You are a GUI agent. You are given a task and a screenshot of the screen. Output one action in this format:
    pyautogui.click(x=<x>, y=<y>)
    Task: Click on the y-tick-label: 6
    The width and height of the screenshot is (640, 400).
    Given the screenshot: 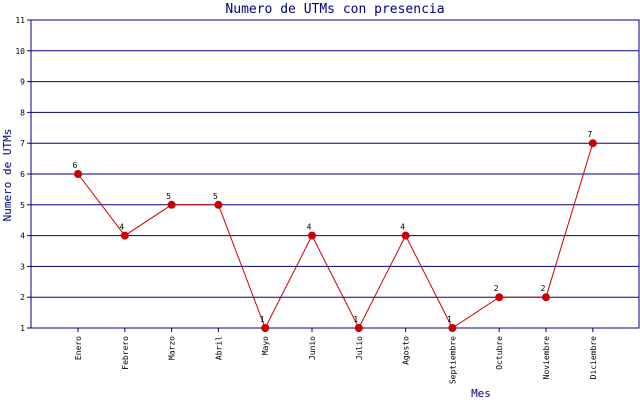 What is the action you would take?
    pyautogui.click(x=22, y=174)
    